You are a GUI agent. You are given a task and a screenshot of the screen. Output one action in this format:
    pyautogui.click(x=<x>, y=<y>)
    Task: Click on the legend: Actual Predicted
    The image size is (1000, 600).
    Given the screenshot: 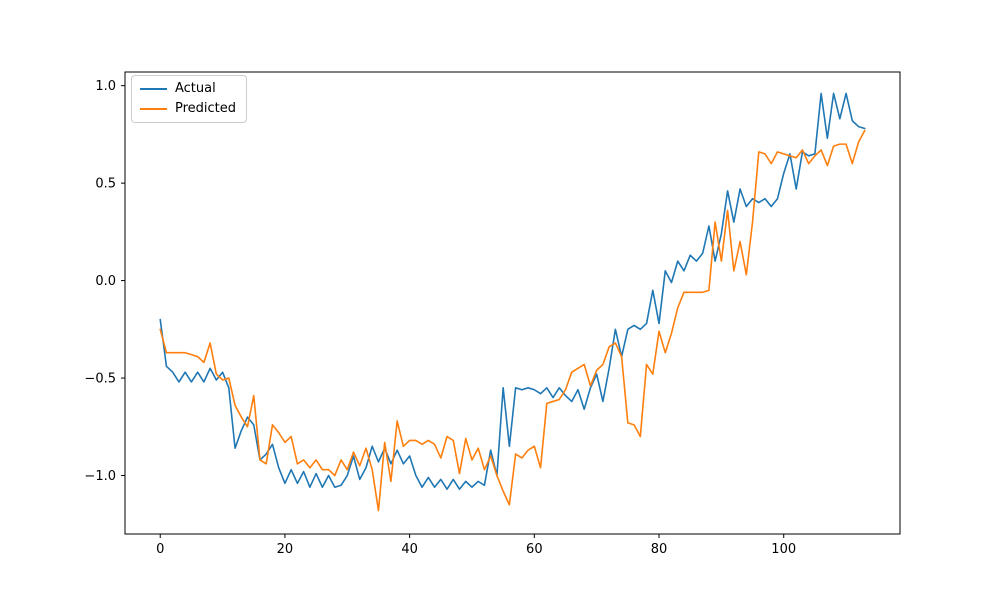 What is the action you would take?
    pyautogui.click(x=189, y=99)
    